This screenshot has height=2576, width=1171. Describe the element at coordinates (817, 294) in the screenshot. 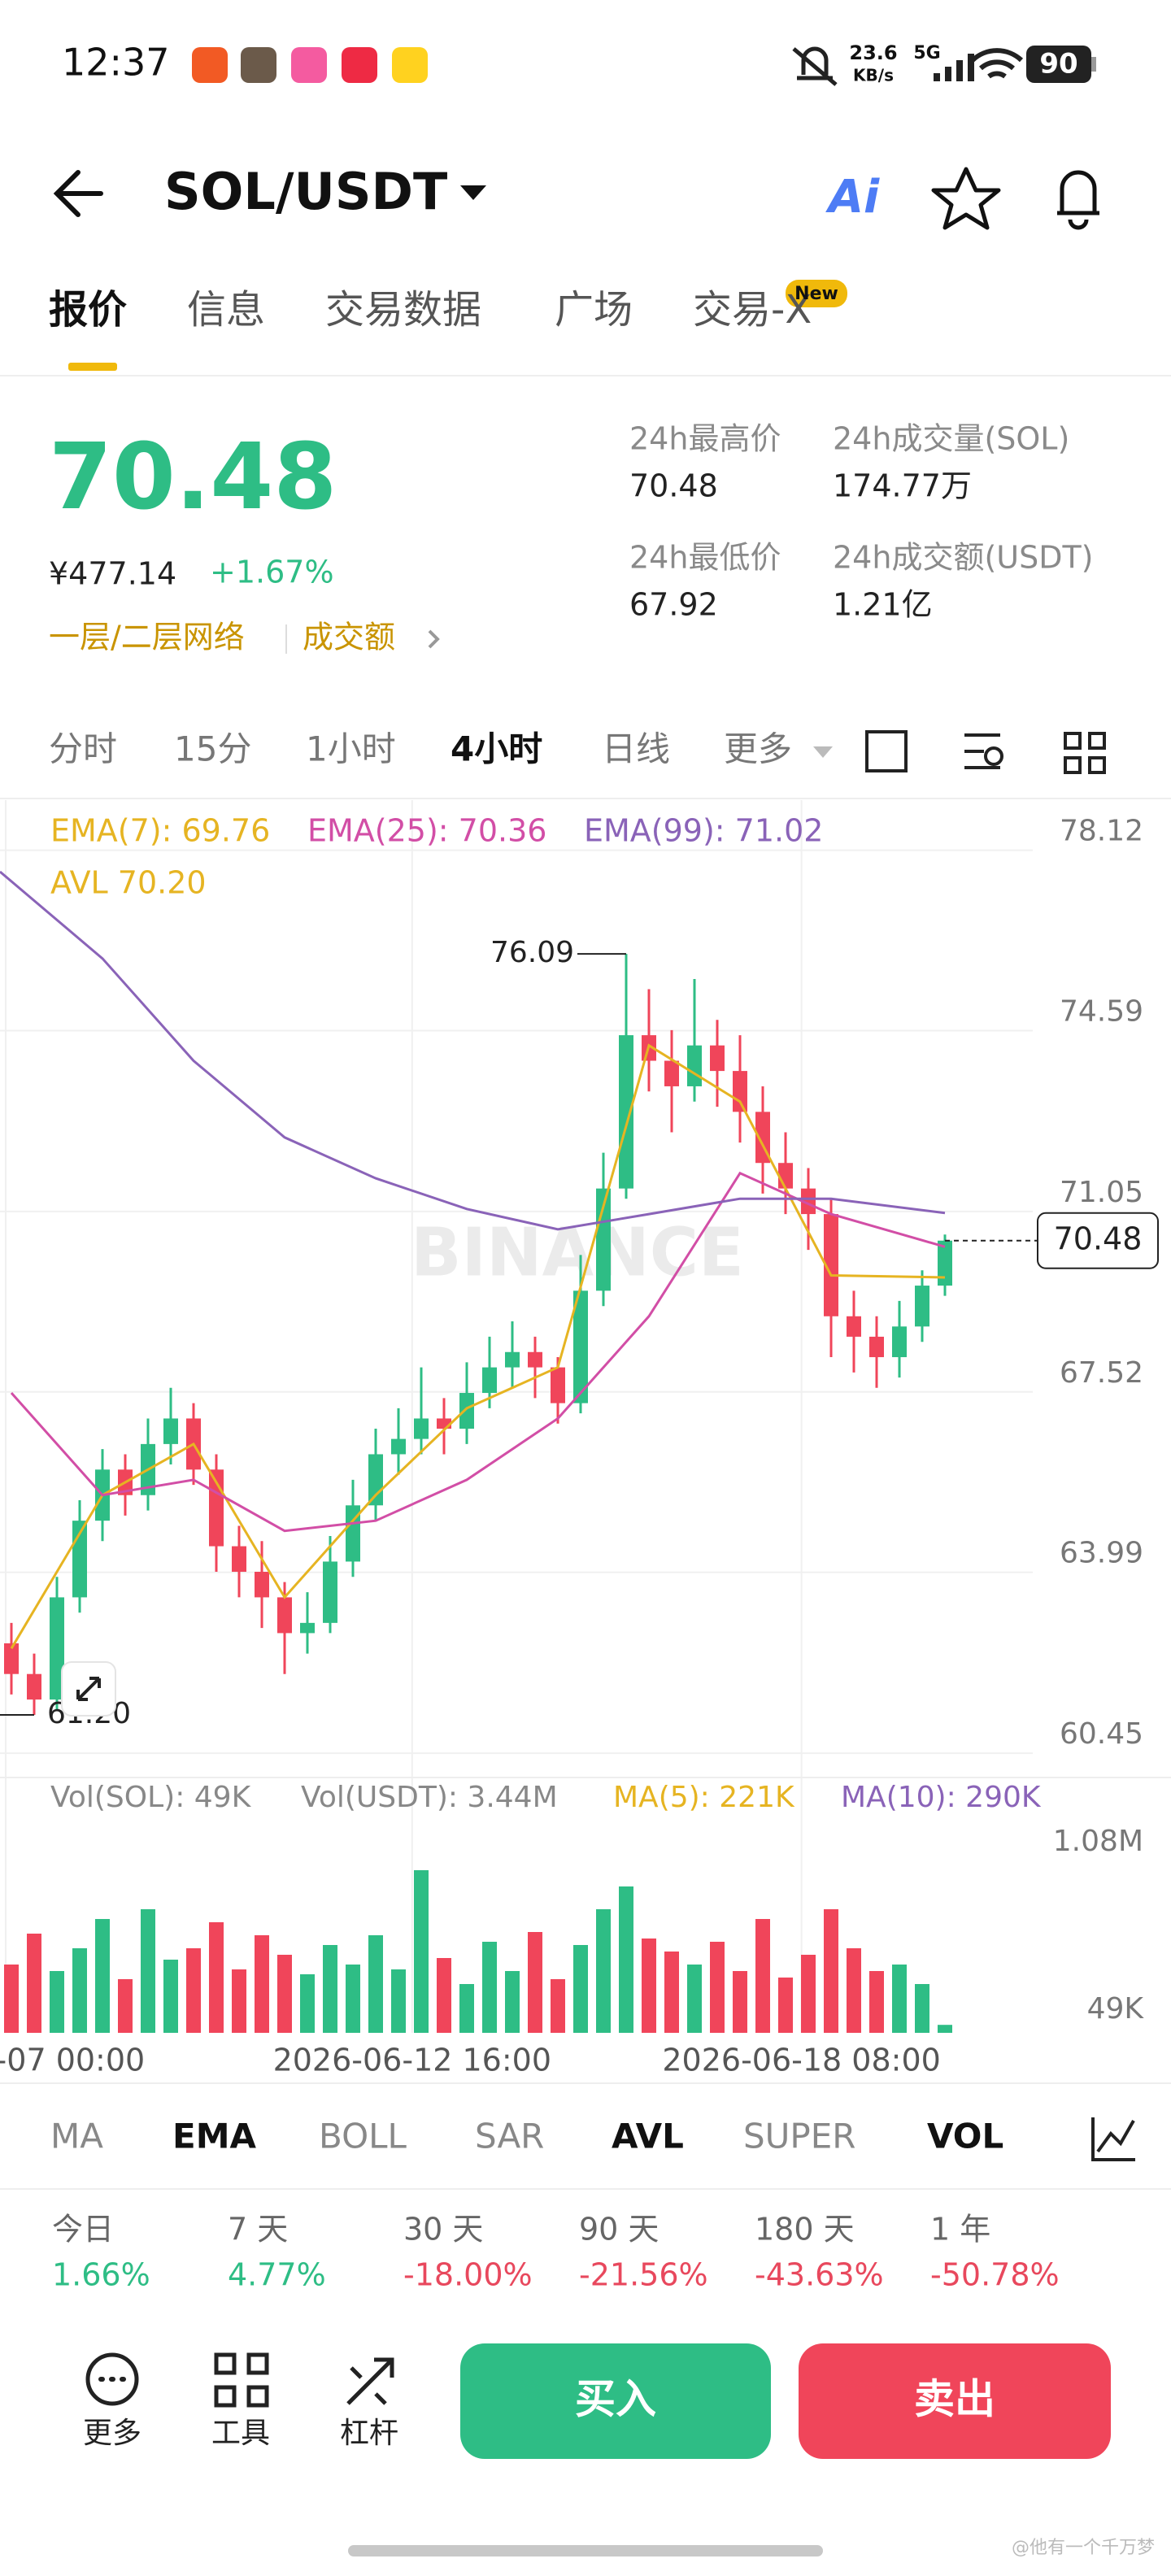

I see `badge-bg` at that location.